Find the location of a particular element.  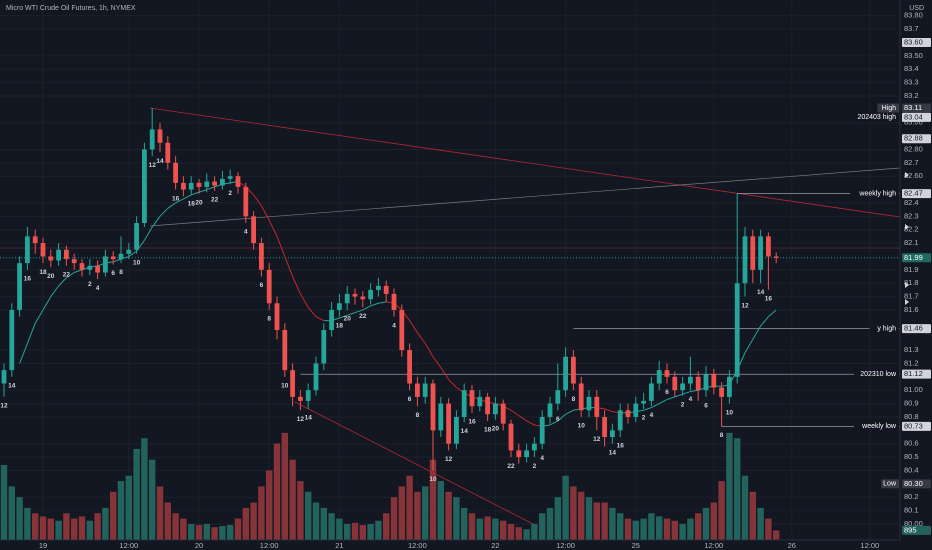

count-label: 14 is located at coordinates (12, 386).